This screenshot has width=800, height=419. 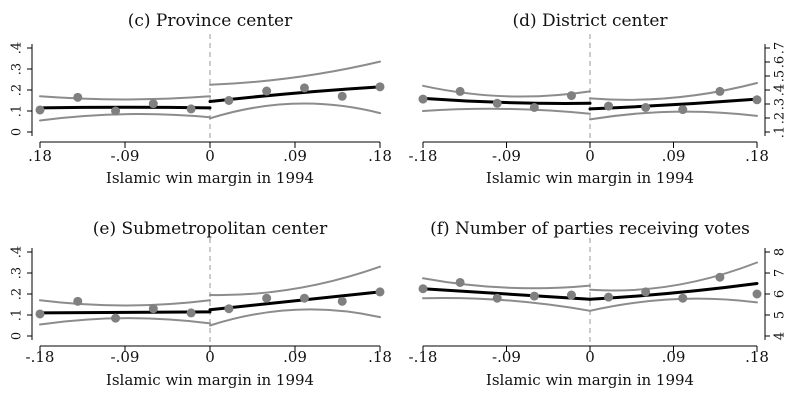 I want to click on y-tick-label: 6, so click(x=780, y=294).